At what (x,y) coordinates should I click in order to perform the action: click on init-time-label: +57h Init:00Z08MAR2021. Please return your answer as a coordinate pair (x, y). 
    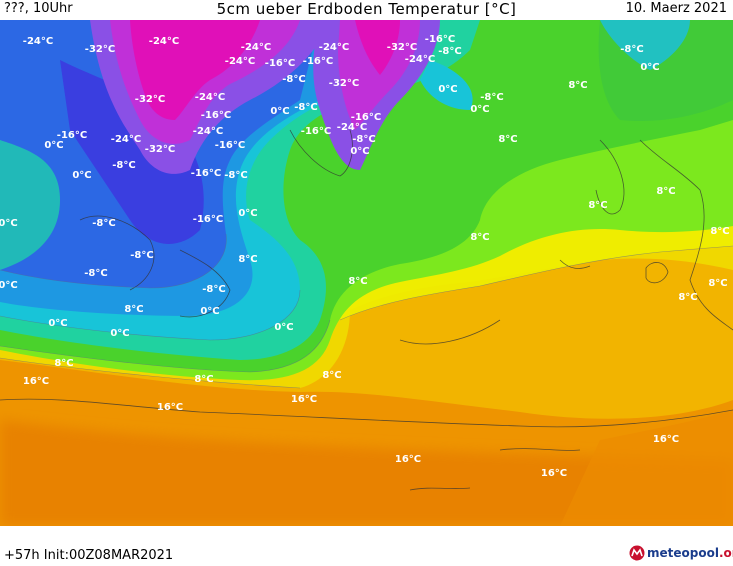
    Looking at the image, I should click on (89, 555).